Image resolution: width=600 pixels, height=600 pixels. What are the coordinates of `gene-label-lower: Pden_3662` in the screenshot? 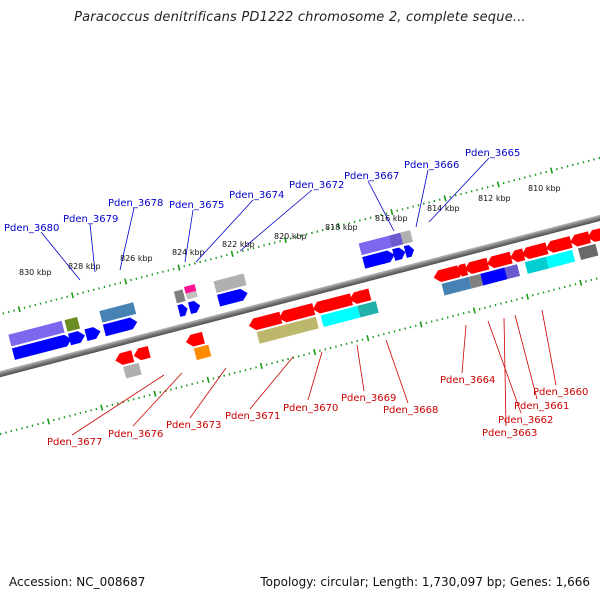 It's located at (525, 420).